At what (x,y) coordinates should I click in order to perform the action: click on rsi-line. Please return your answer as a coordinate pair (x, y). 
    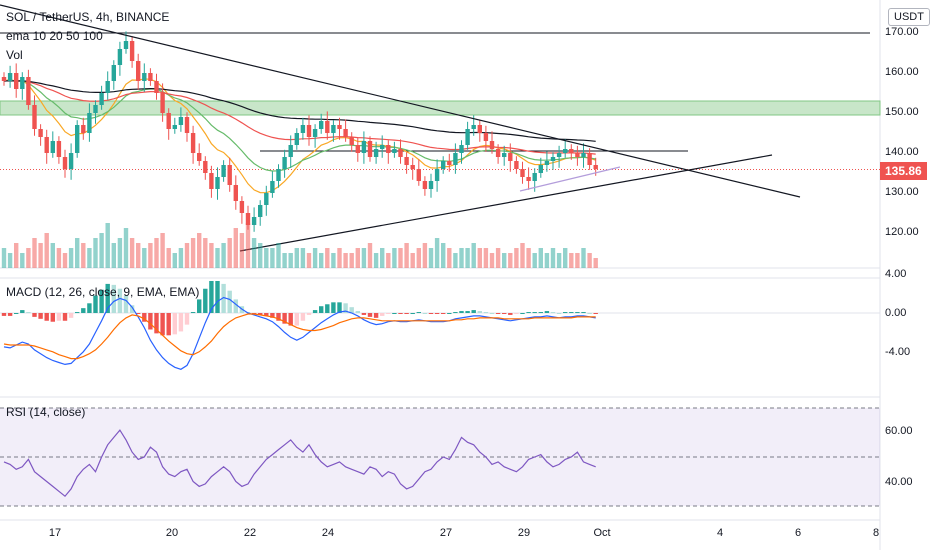
    Looking at the image, I should click on (299, 463).